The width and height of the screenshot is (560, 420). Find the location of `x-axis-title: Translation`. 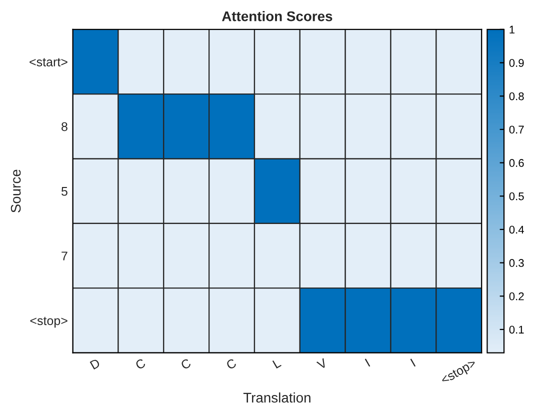

x-axis-title: Translation is located at coordinates (276, 397).